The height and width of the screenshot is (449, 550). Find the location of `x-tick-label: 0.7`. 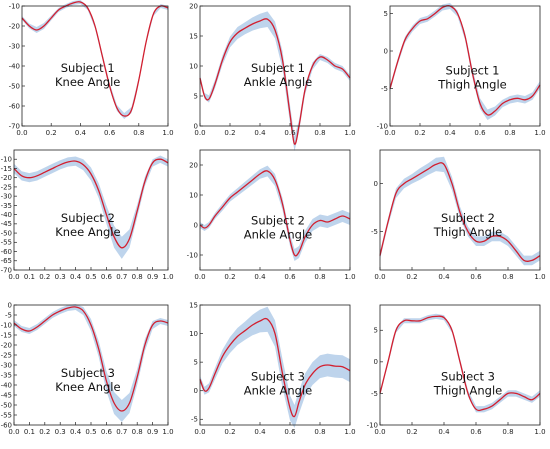

x-tick-label: 0.7 is located at coordinates (121, 432).